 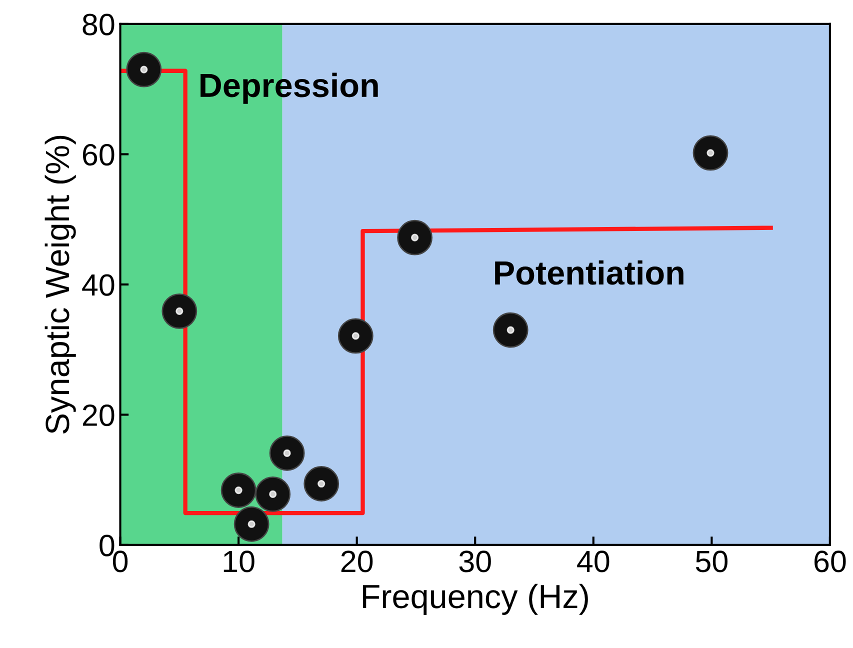 I want to click on y-tick-label: 40, so click(x=98, y=285).